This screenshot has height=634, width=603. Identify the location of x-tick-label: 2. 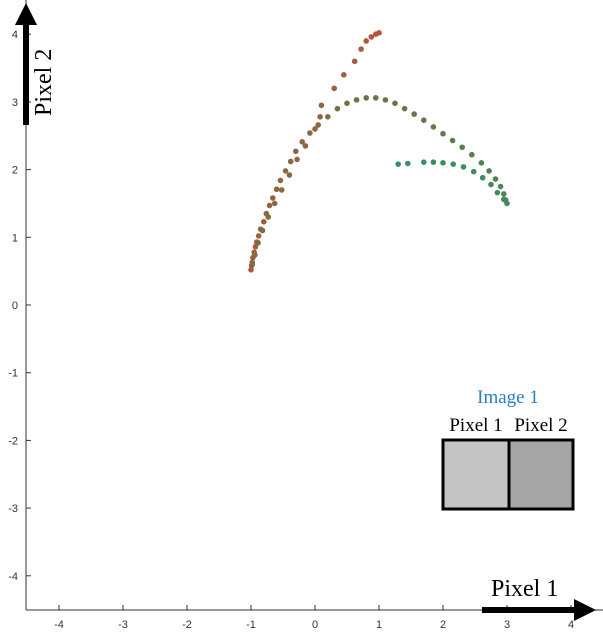
(443, 625).